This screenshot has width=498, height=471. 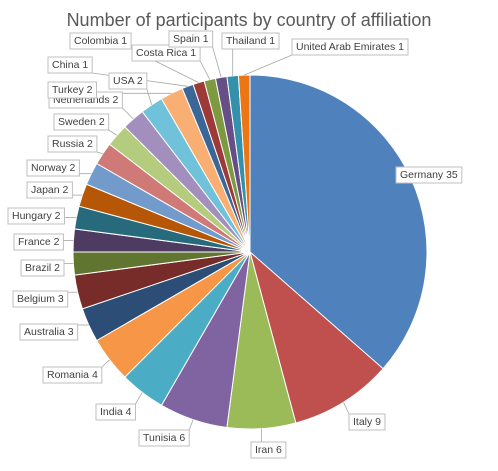 I want to click on data-label-box-turkey, so click(x=72, y=90).